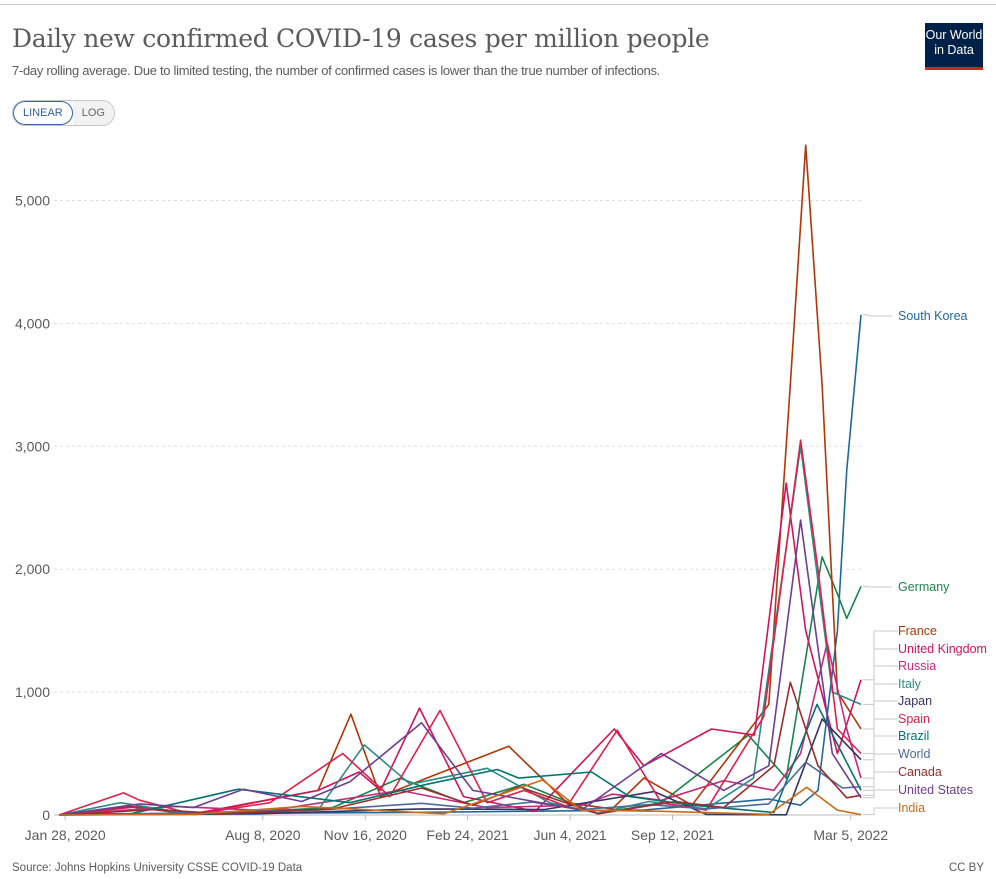 This screenshot has width=996, height=879. Describe the element at coordinates (65, 835) in the screenshot. I see `x-tick-label: Jan 28, 2020` at that location.